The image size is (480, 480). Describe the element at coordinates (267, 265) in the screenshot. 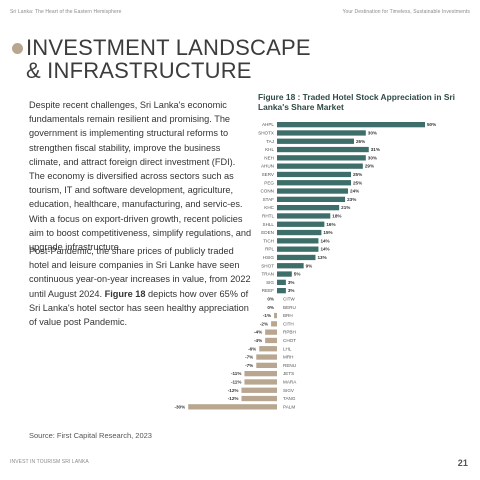

I see `category-label-shot: SHOT` at that location.